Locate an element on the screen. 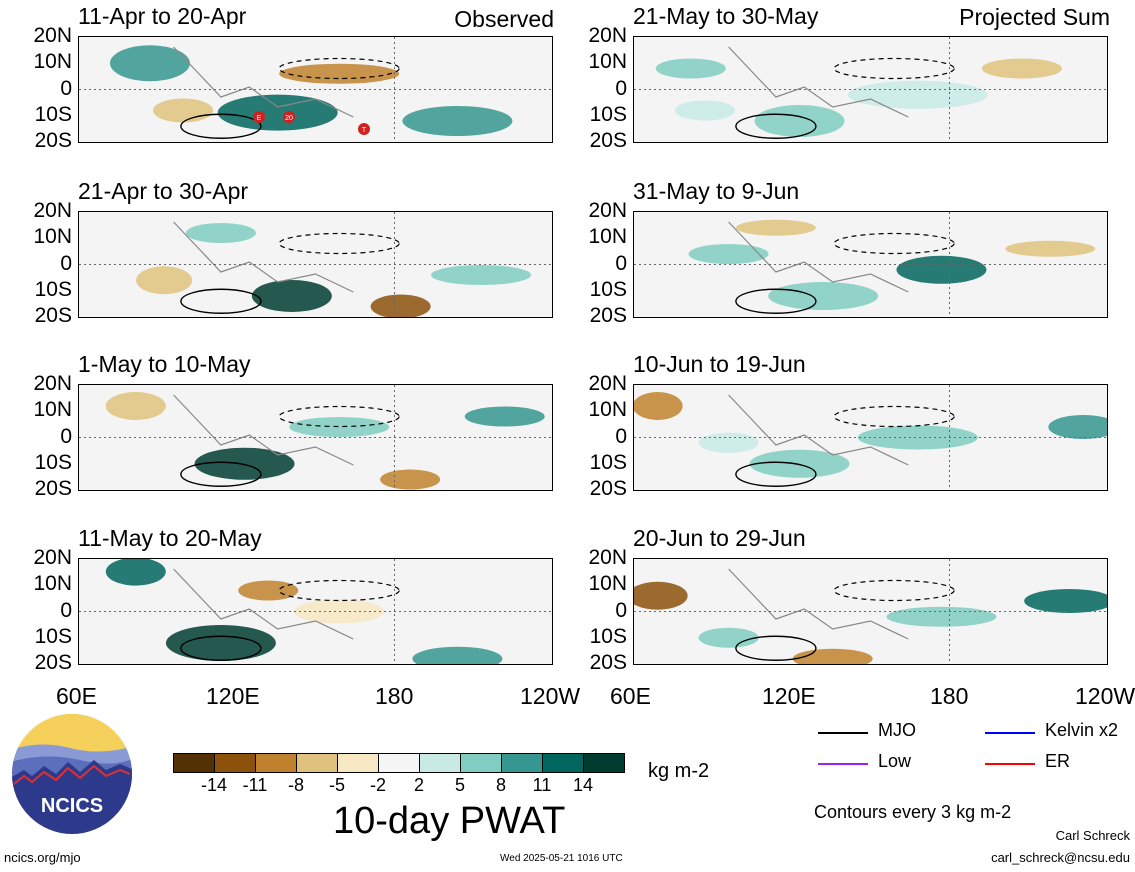 The width and height of the screenshot is (1135, 872). colorbar-tick-label: 5 is located at coordinates (459, 785).